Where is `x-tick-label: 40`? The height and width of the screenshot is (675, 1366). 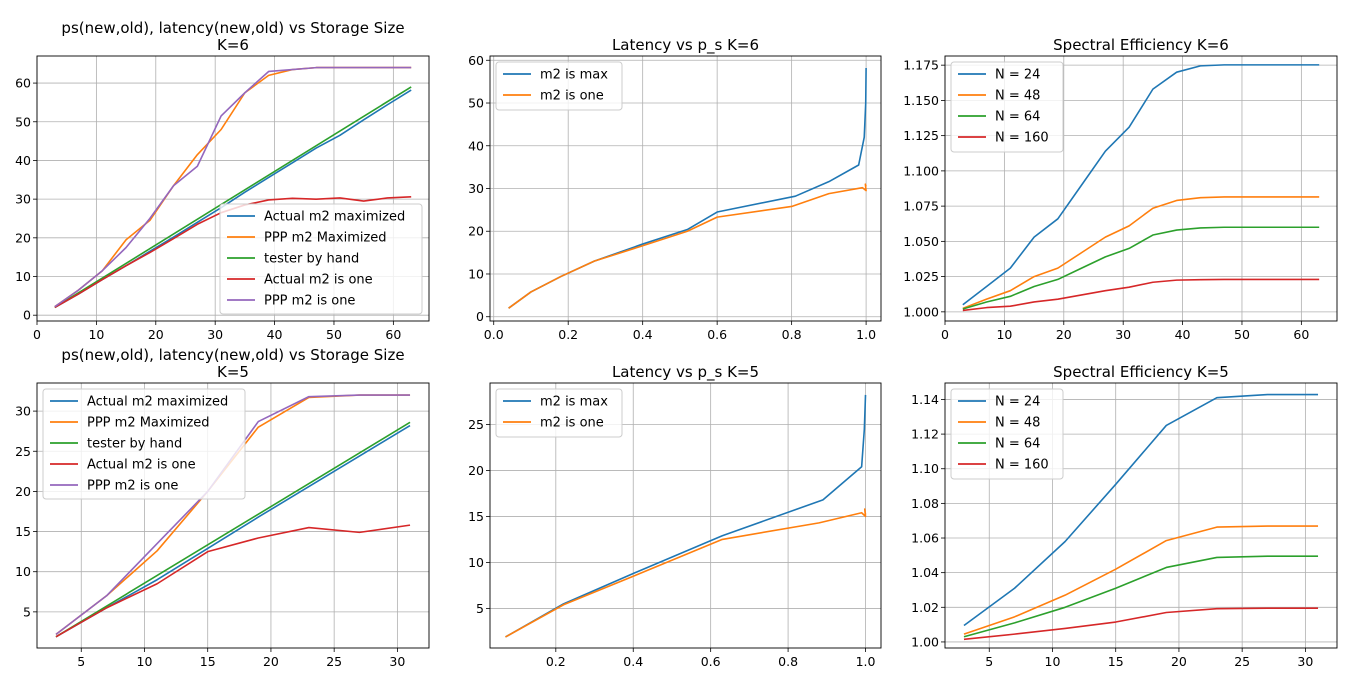 x-tick-label: 40 is located at coordinates (275, 334).